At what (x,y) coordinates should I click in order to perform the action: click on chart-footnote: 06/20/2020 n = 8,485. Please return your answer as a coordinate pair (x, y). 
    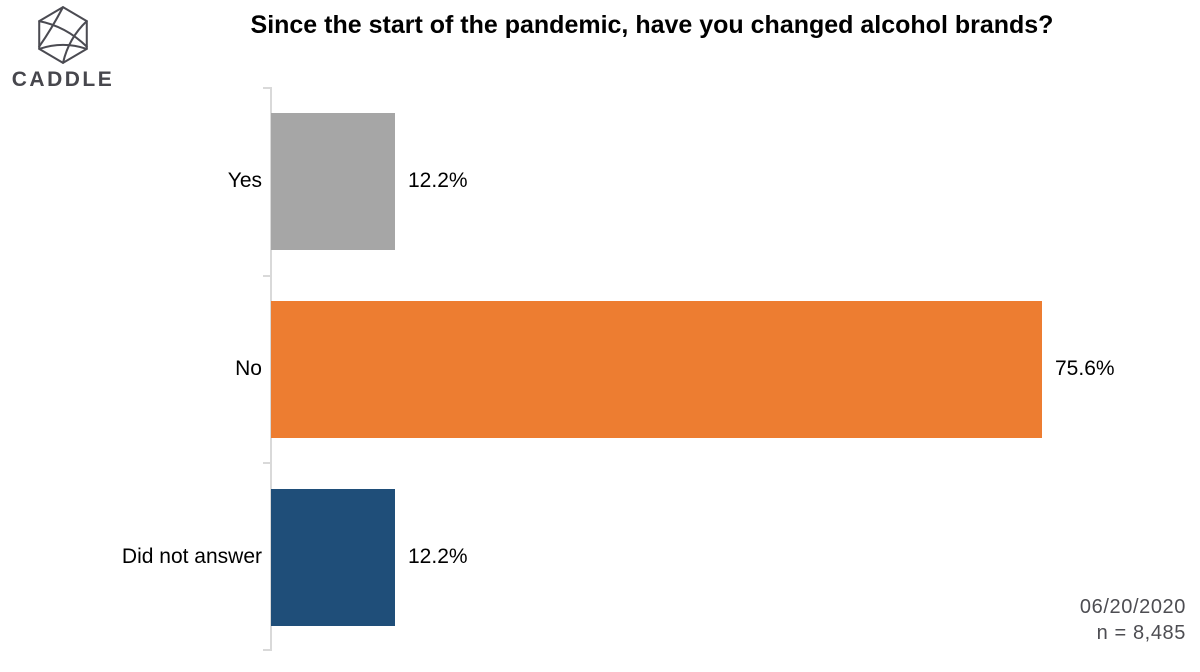
    Looking at the image, I should click on (1133, 620).